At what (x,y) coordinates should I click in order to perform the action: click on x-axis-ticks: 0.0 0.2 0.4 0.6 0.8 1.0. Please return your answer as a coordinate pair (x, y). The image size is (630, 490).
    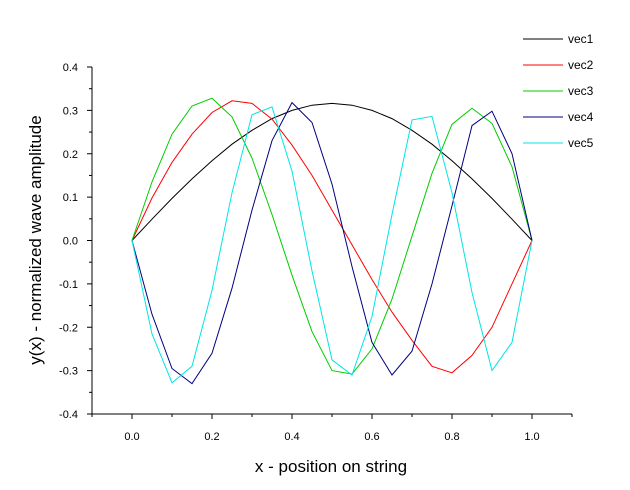
    Looking at the image, I should click on (332, 428).